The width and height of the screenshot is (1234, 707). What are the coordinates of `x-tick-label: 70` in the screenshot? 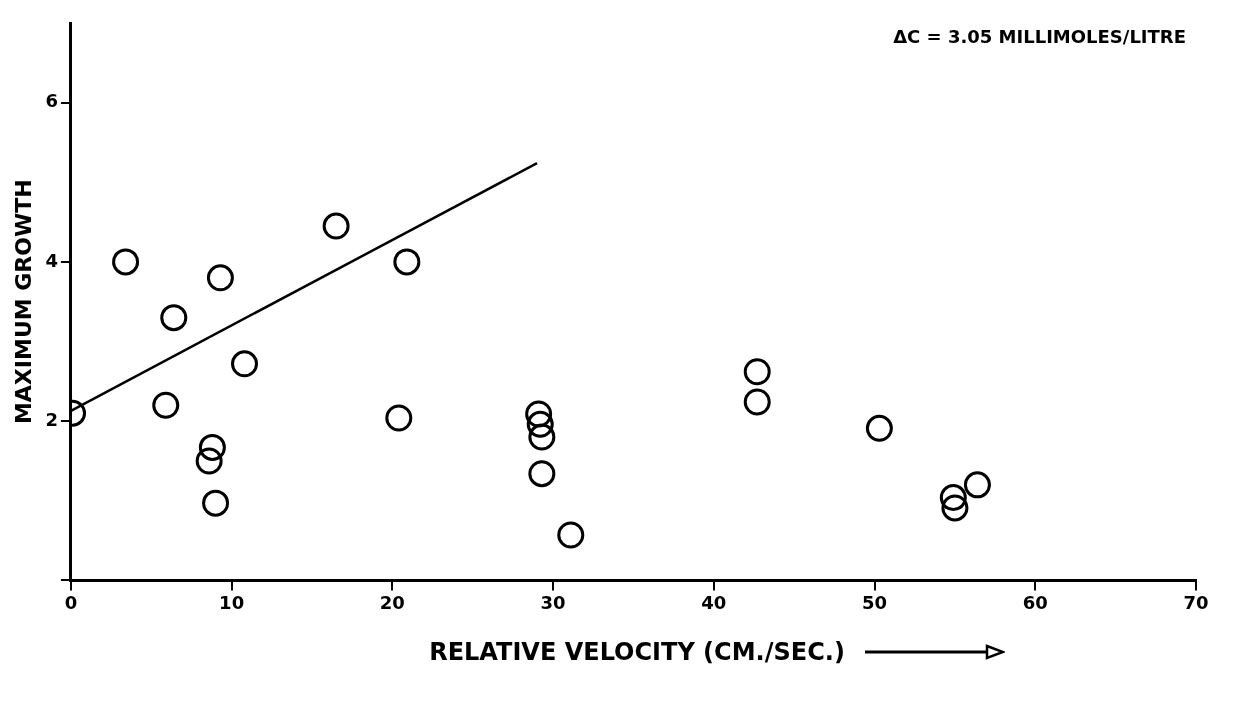 It's located at (1196, 602).